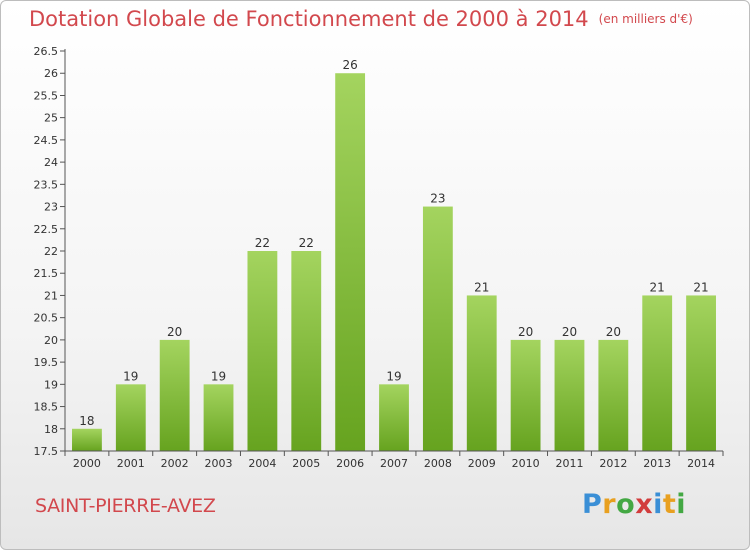 Image resolution: width=750 pixels, height=550 pixels. Describe the element at coordinates (613, 463) in the screenshot. I see `x-tick-label-2012: 2012` at that location.